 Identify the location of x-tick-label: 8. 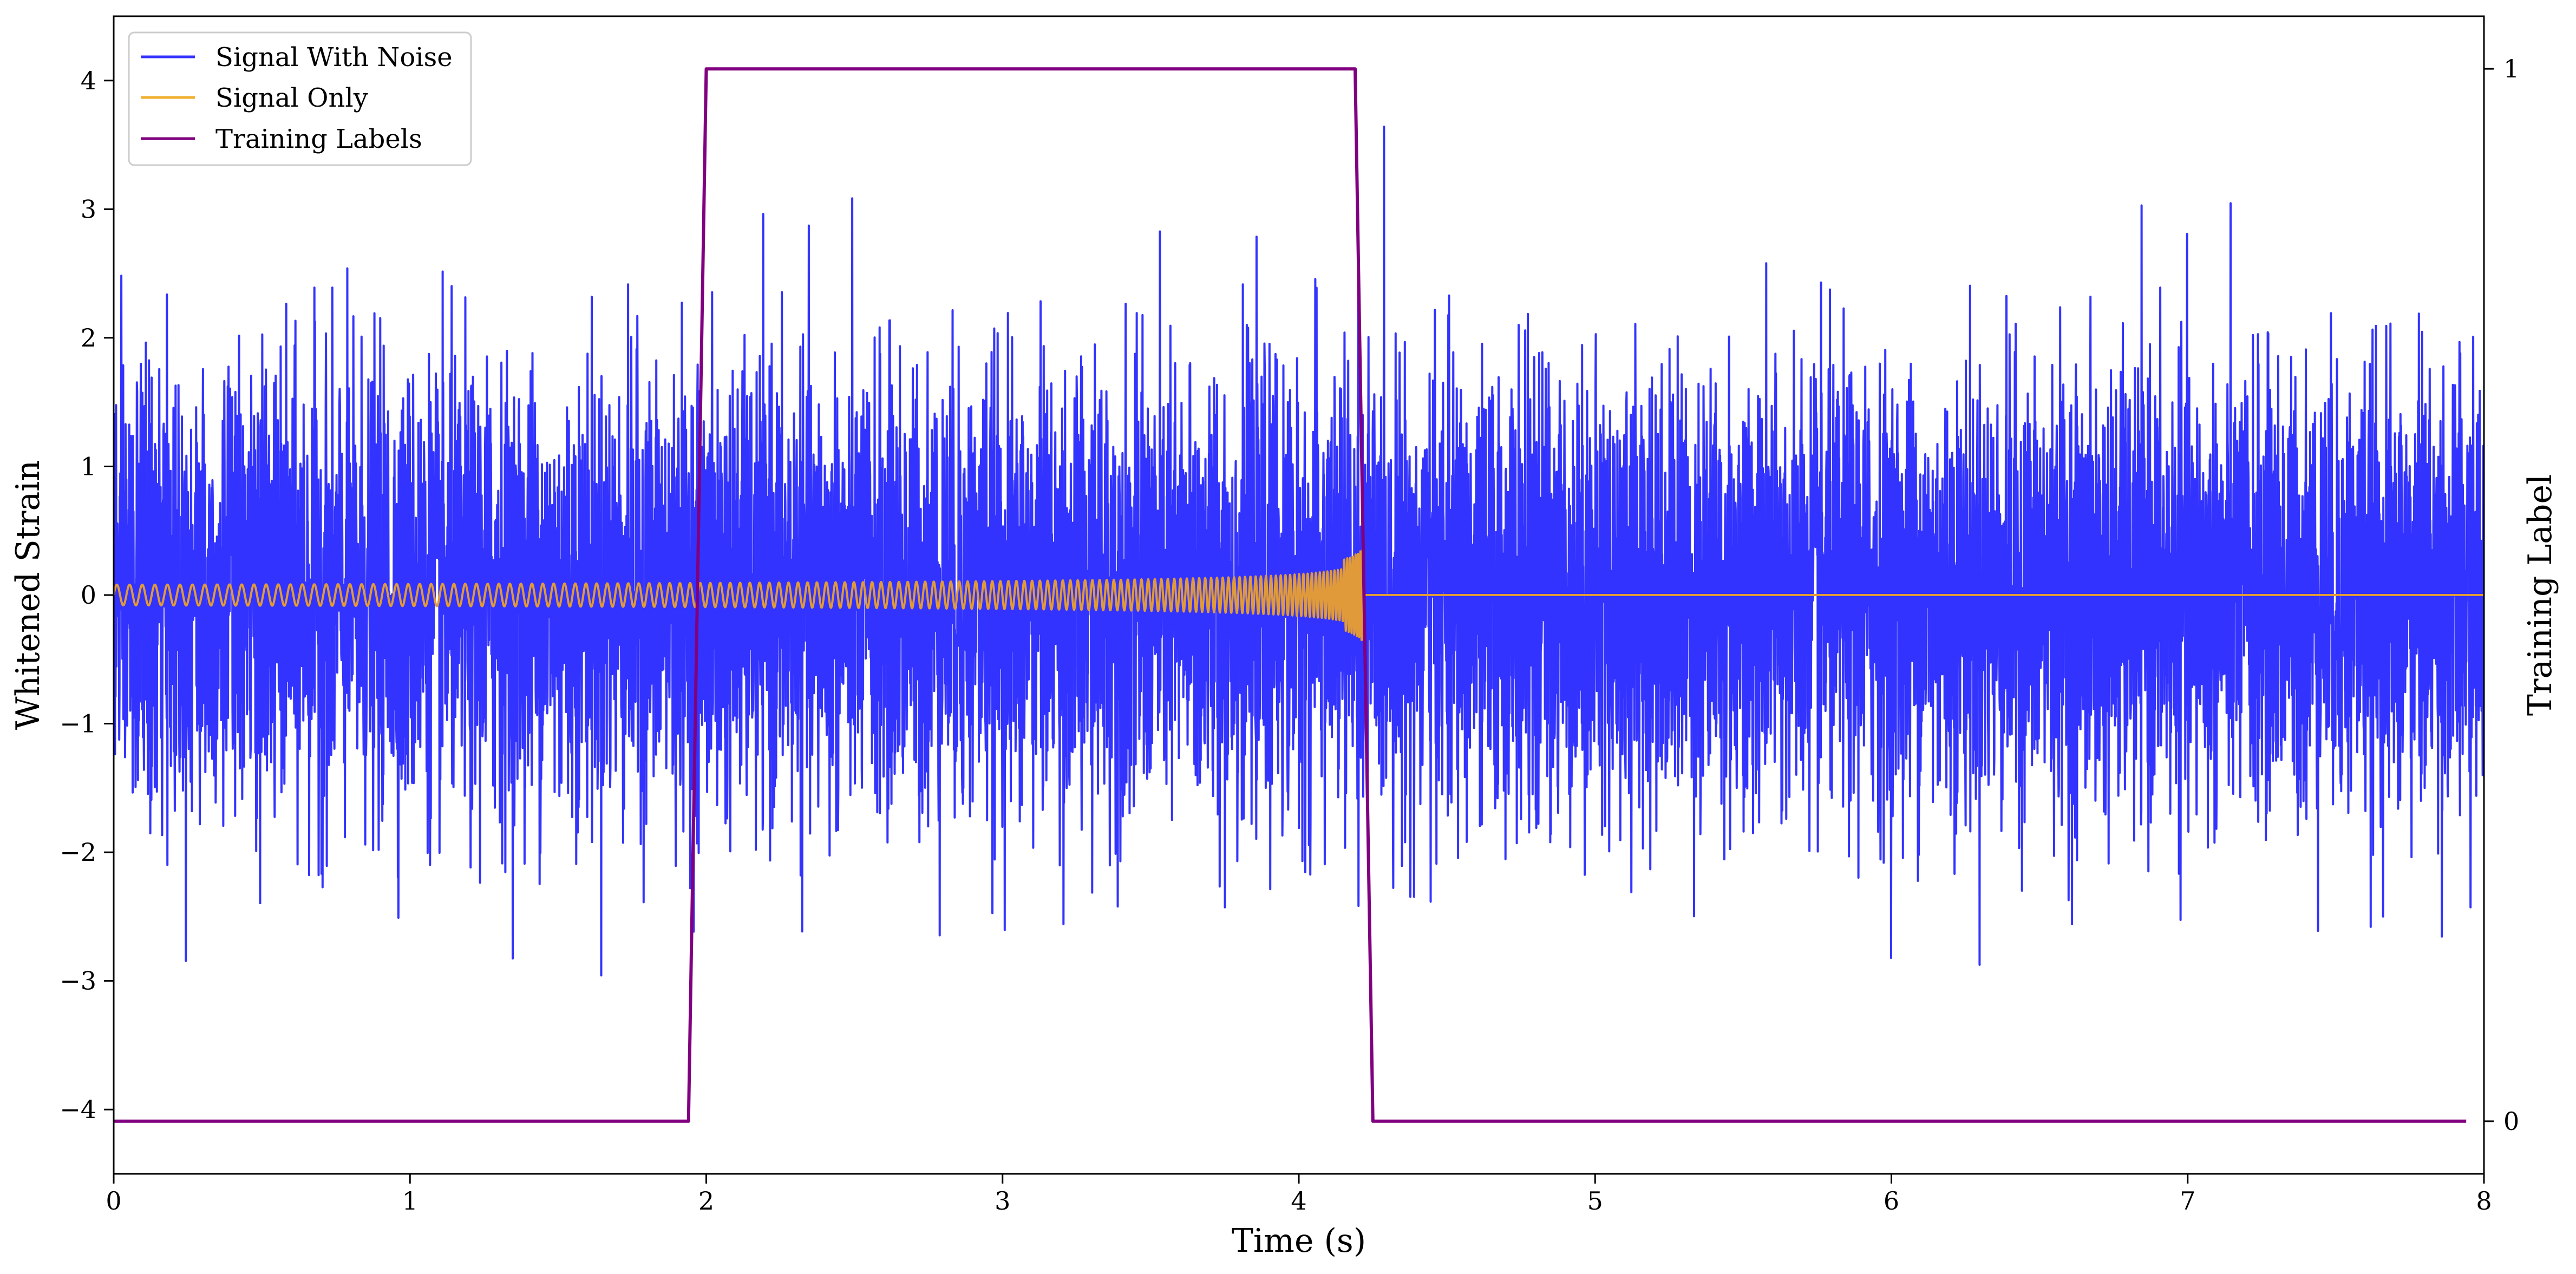
(2484, 1201).